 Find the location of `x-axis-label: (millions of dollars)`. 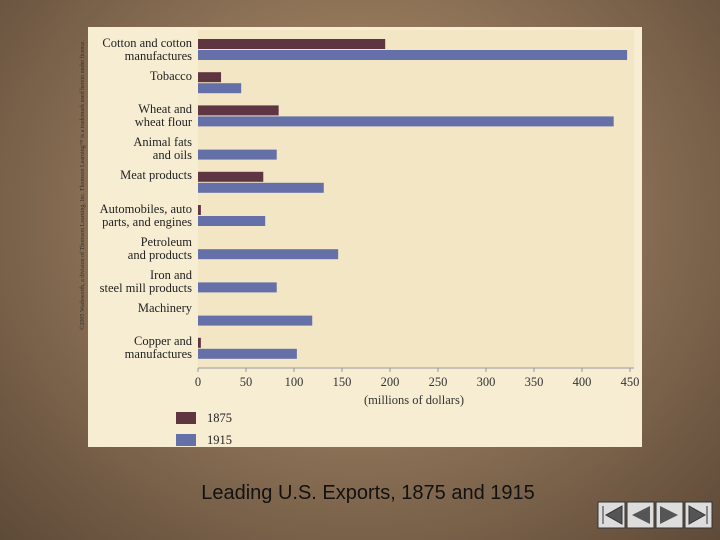

x-axis-label: (millions of dollars) is located at coordinates (414, 400).